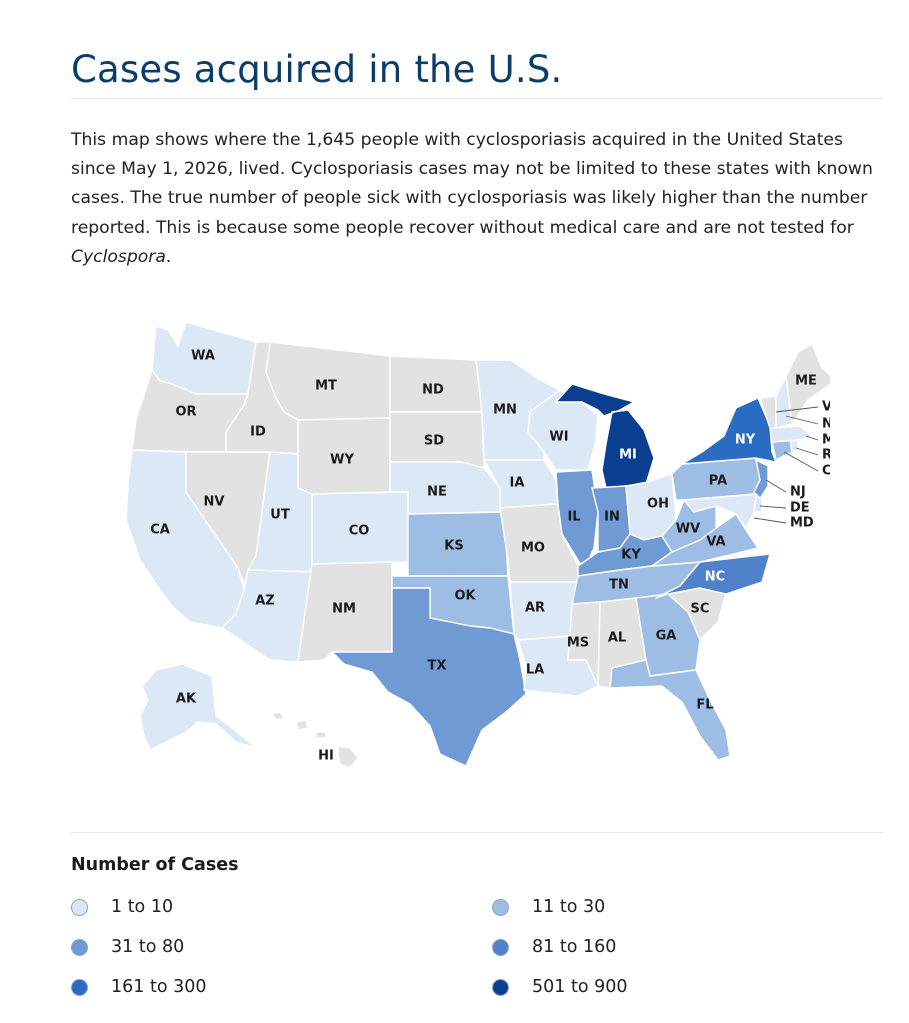 The image size is (909, 1023). I want to click on label-ME: ME, so click(806, 381).